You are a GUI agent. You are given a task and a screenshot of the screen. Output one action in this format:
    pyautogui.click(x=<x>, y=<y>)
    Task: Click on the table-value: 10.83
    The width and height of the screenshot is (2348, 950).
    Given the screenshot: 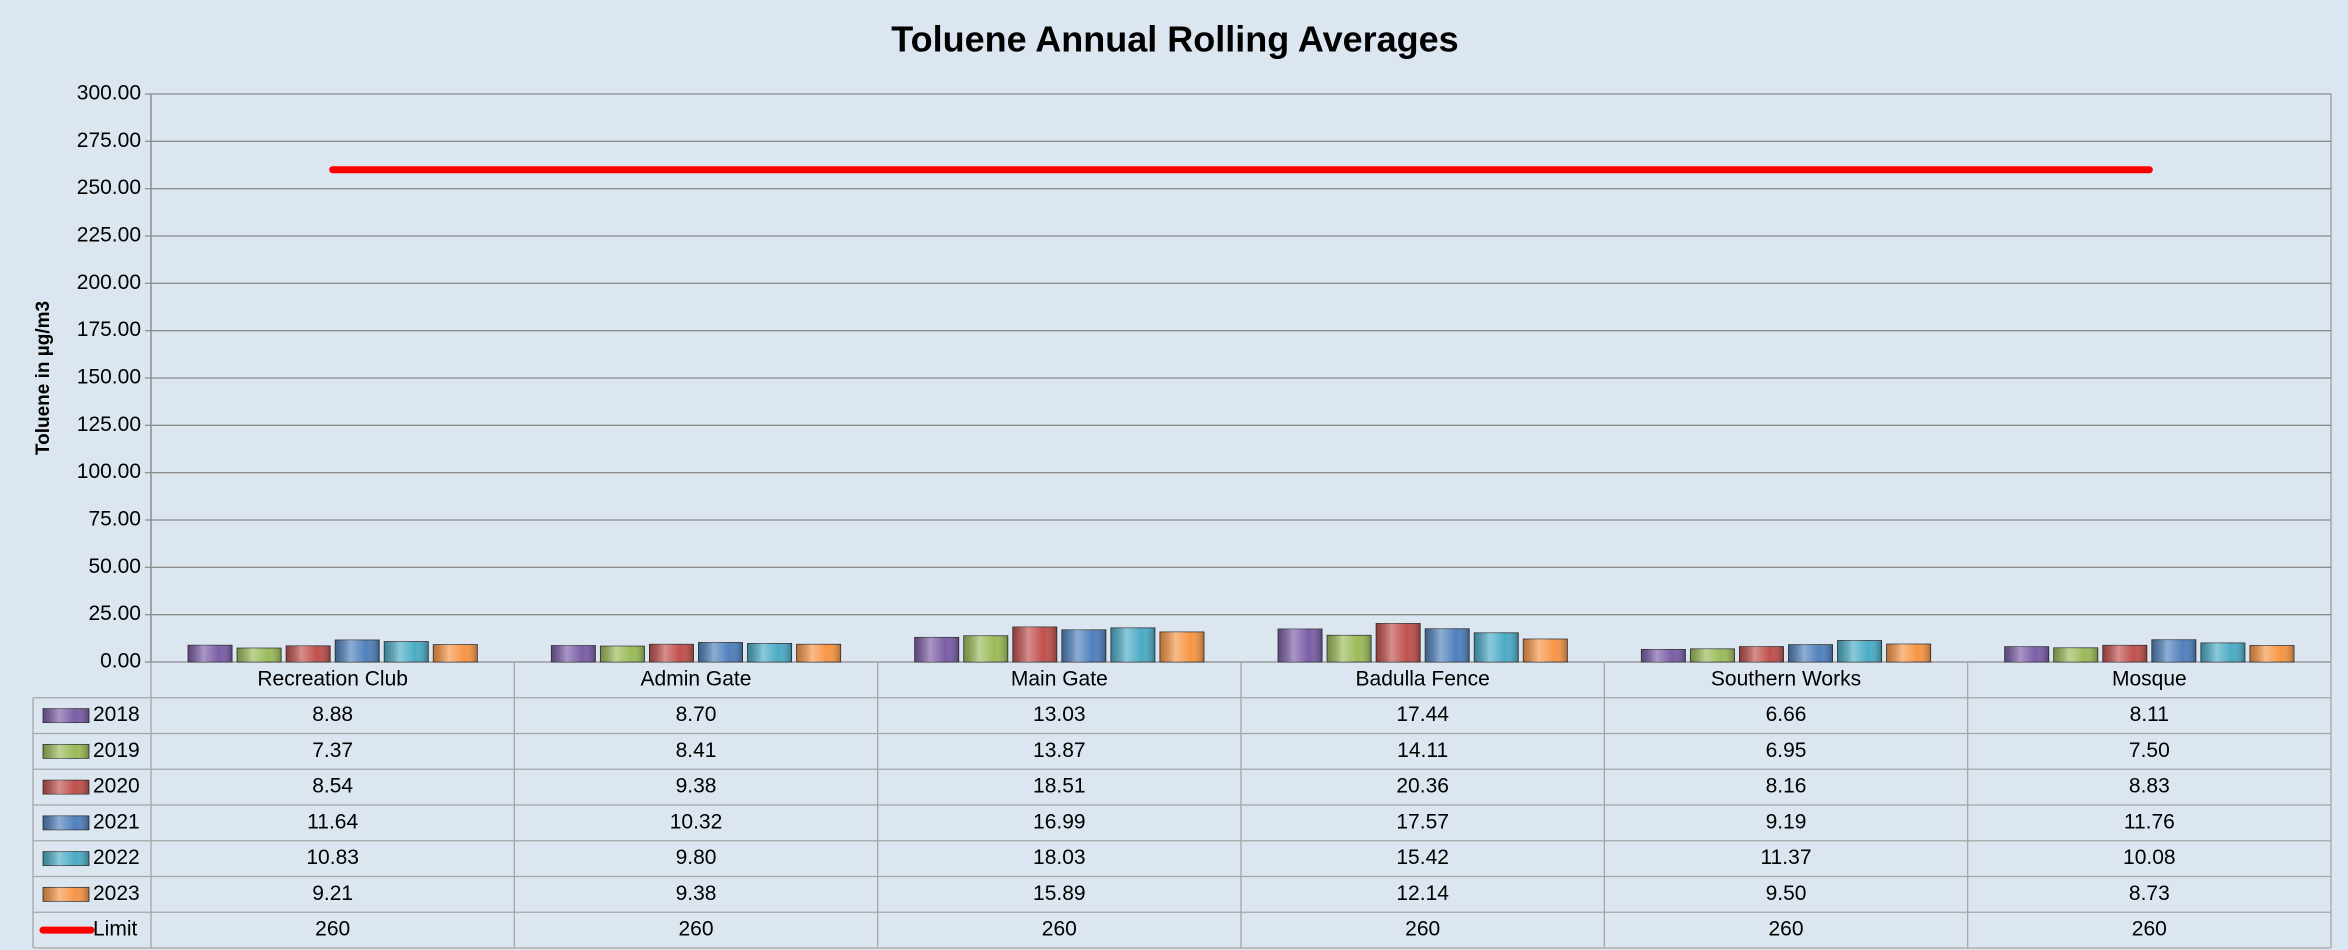 What is the action you would take?
    pyautogui.click(x=332, y=857)
    